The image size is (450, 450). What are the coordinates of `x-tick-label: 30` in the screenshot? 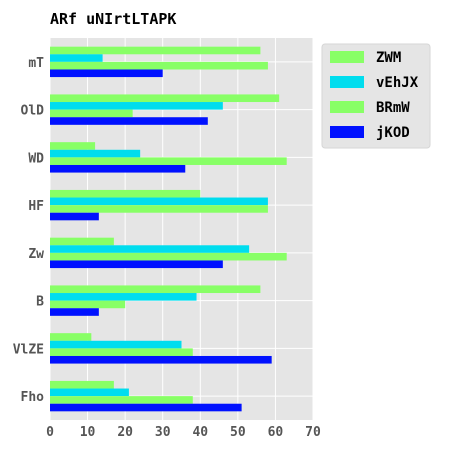 It's located at (163, 432).